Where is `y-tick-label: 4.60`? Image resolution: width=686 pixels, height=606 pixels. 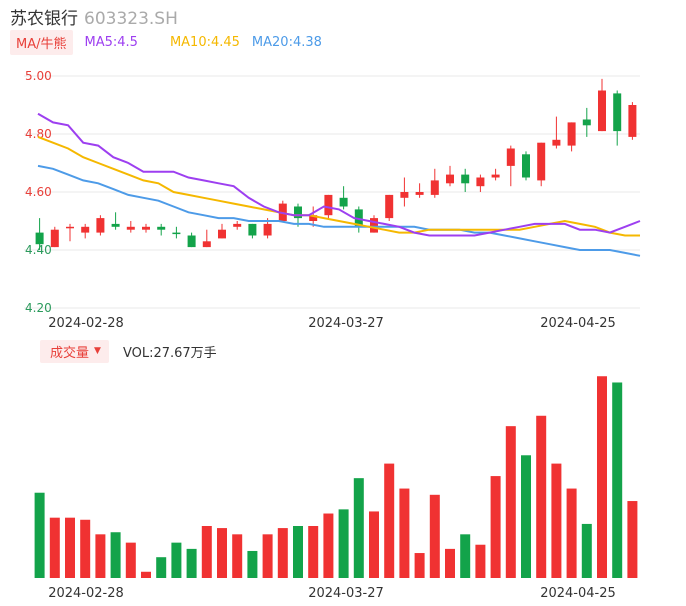 y-tick-label: 4.60 is located at coordinates (38, 192).